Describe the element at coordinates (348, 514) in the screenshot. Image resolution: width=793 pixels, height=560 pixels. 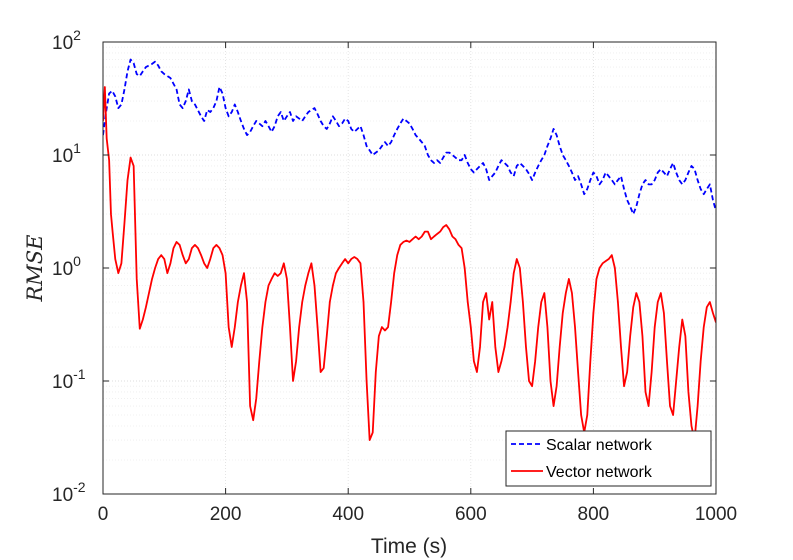
I see `x-tick-label: 400` at that location.